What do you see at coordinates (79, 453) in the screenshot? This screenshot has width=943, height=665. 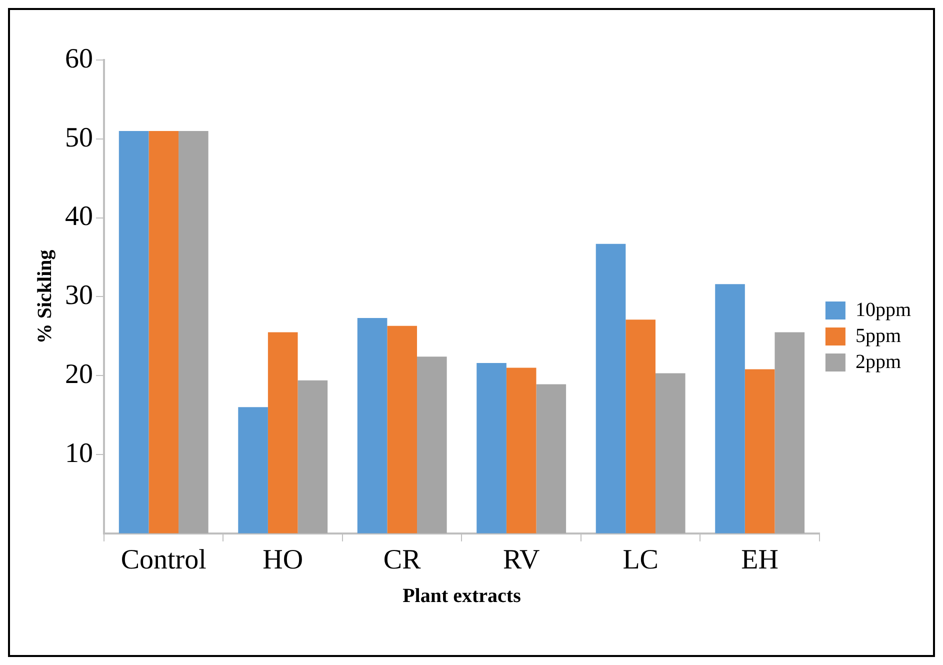 I see `y-tick-label: 10` at bounding box center [79, 453].